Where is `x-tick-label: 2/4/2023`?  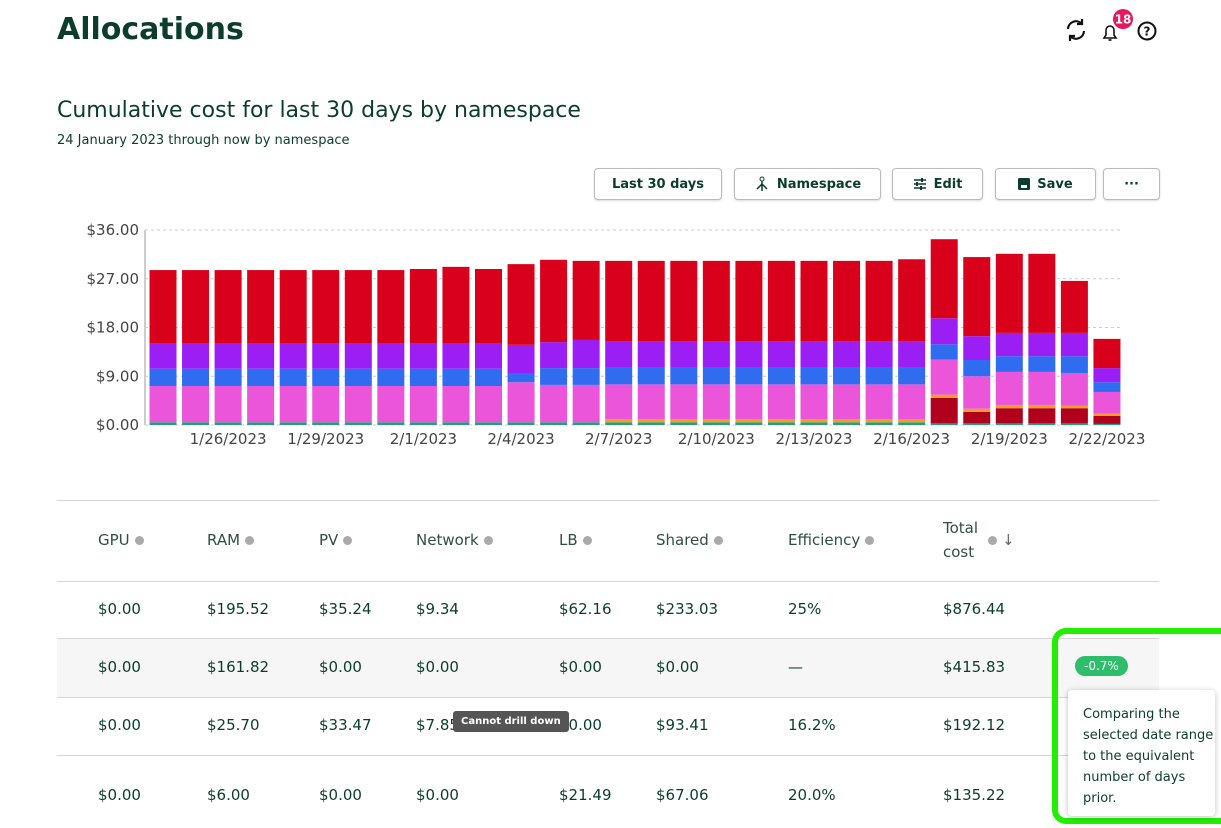
x-tick-label: 2/4/2023 is located at coordinates (520, 439).